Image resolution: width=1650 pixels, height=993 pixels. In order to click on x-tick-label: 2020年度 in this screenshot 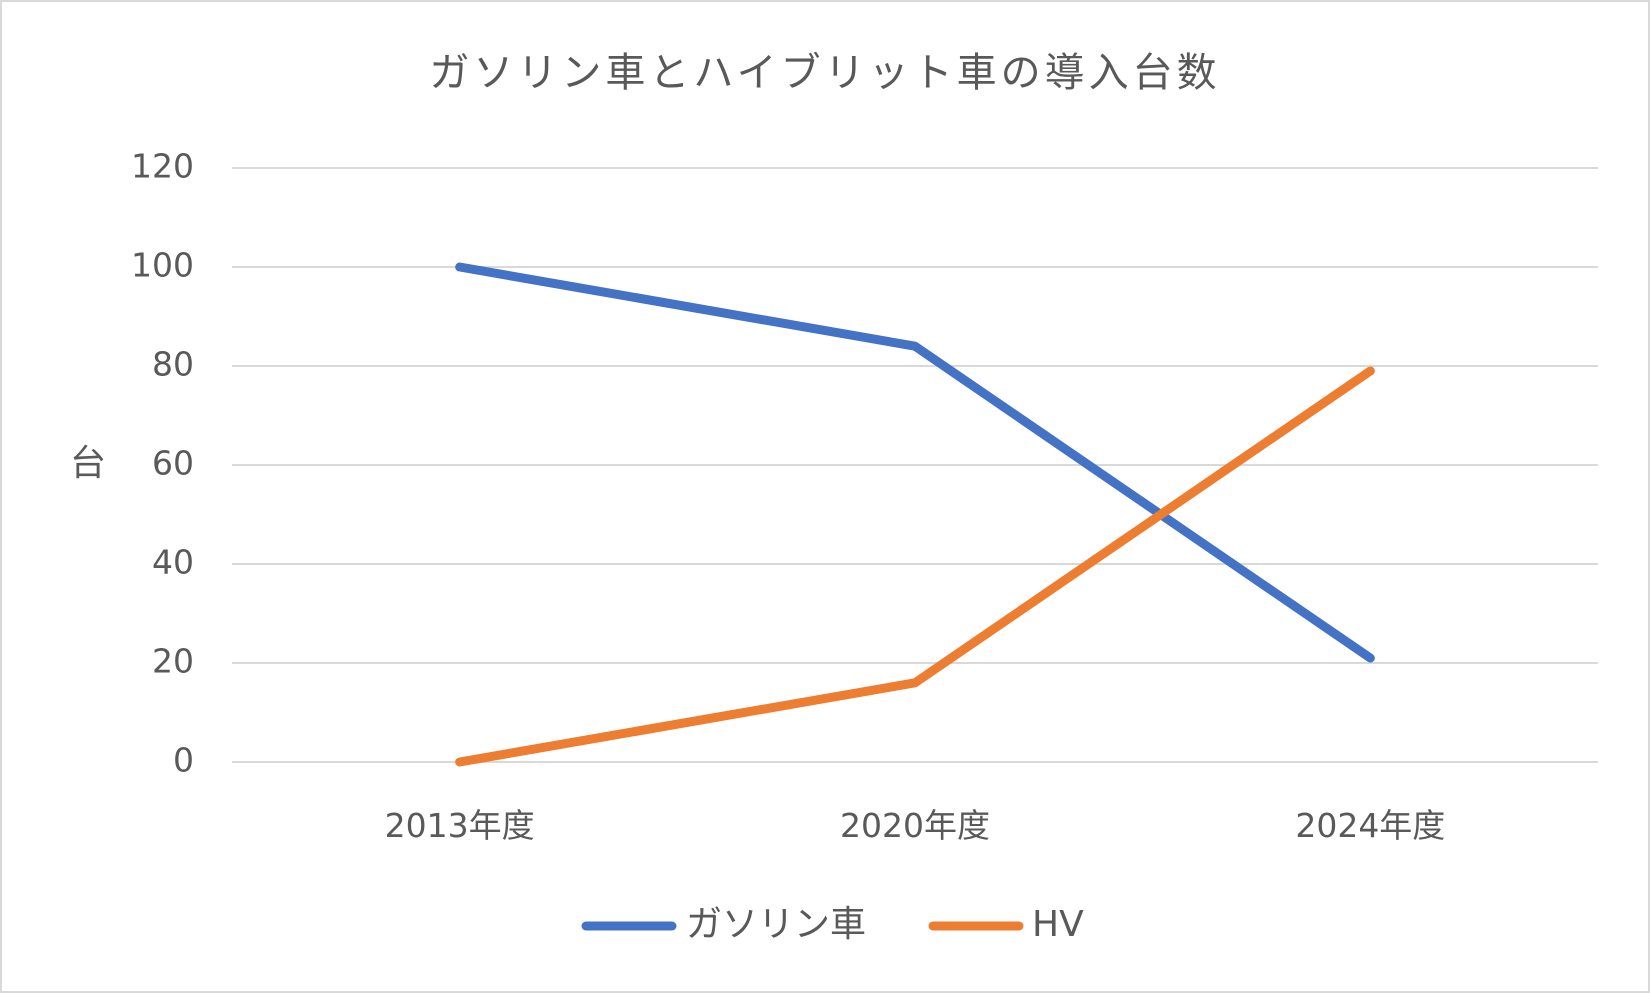, I will do `click(915, 825)`.